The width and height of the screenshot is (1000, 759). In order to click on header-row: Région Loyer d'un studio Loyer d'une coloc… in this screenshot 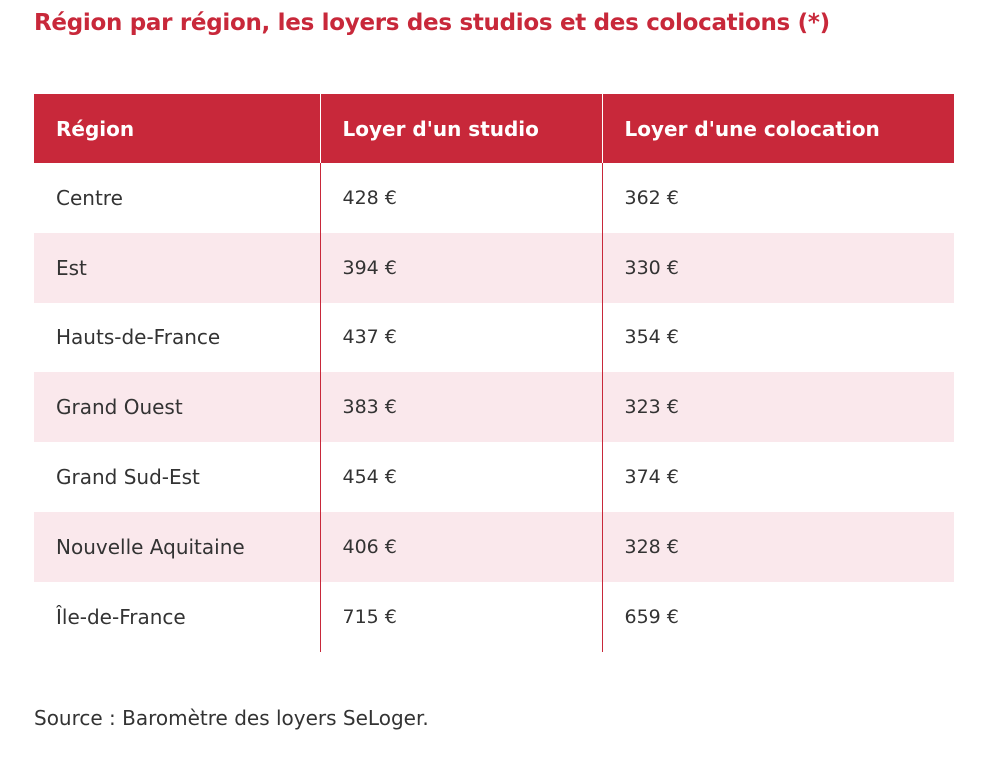, I will do `click(494, 128)`.